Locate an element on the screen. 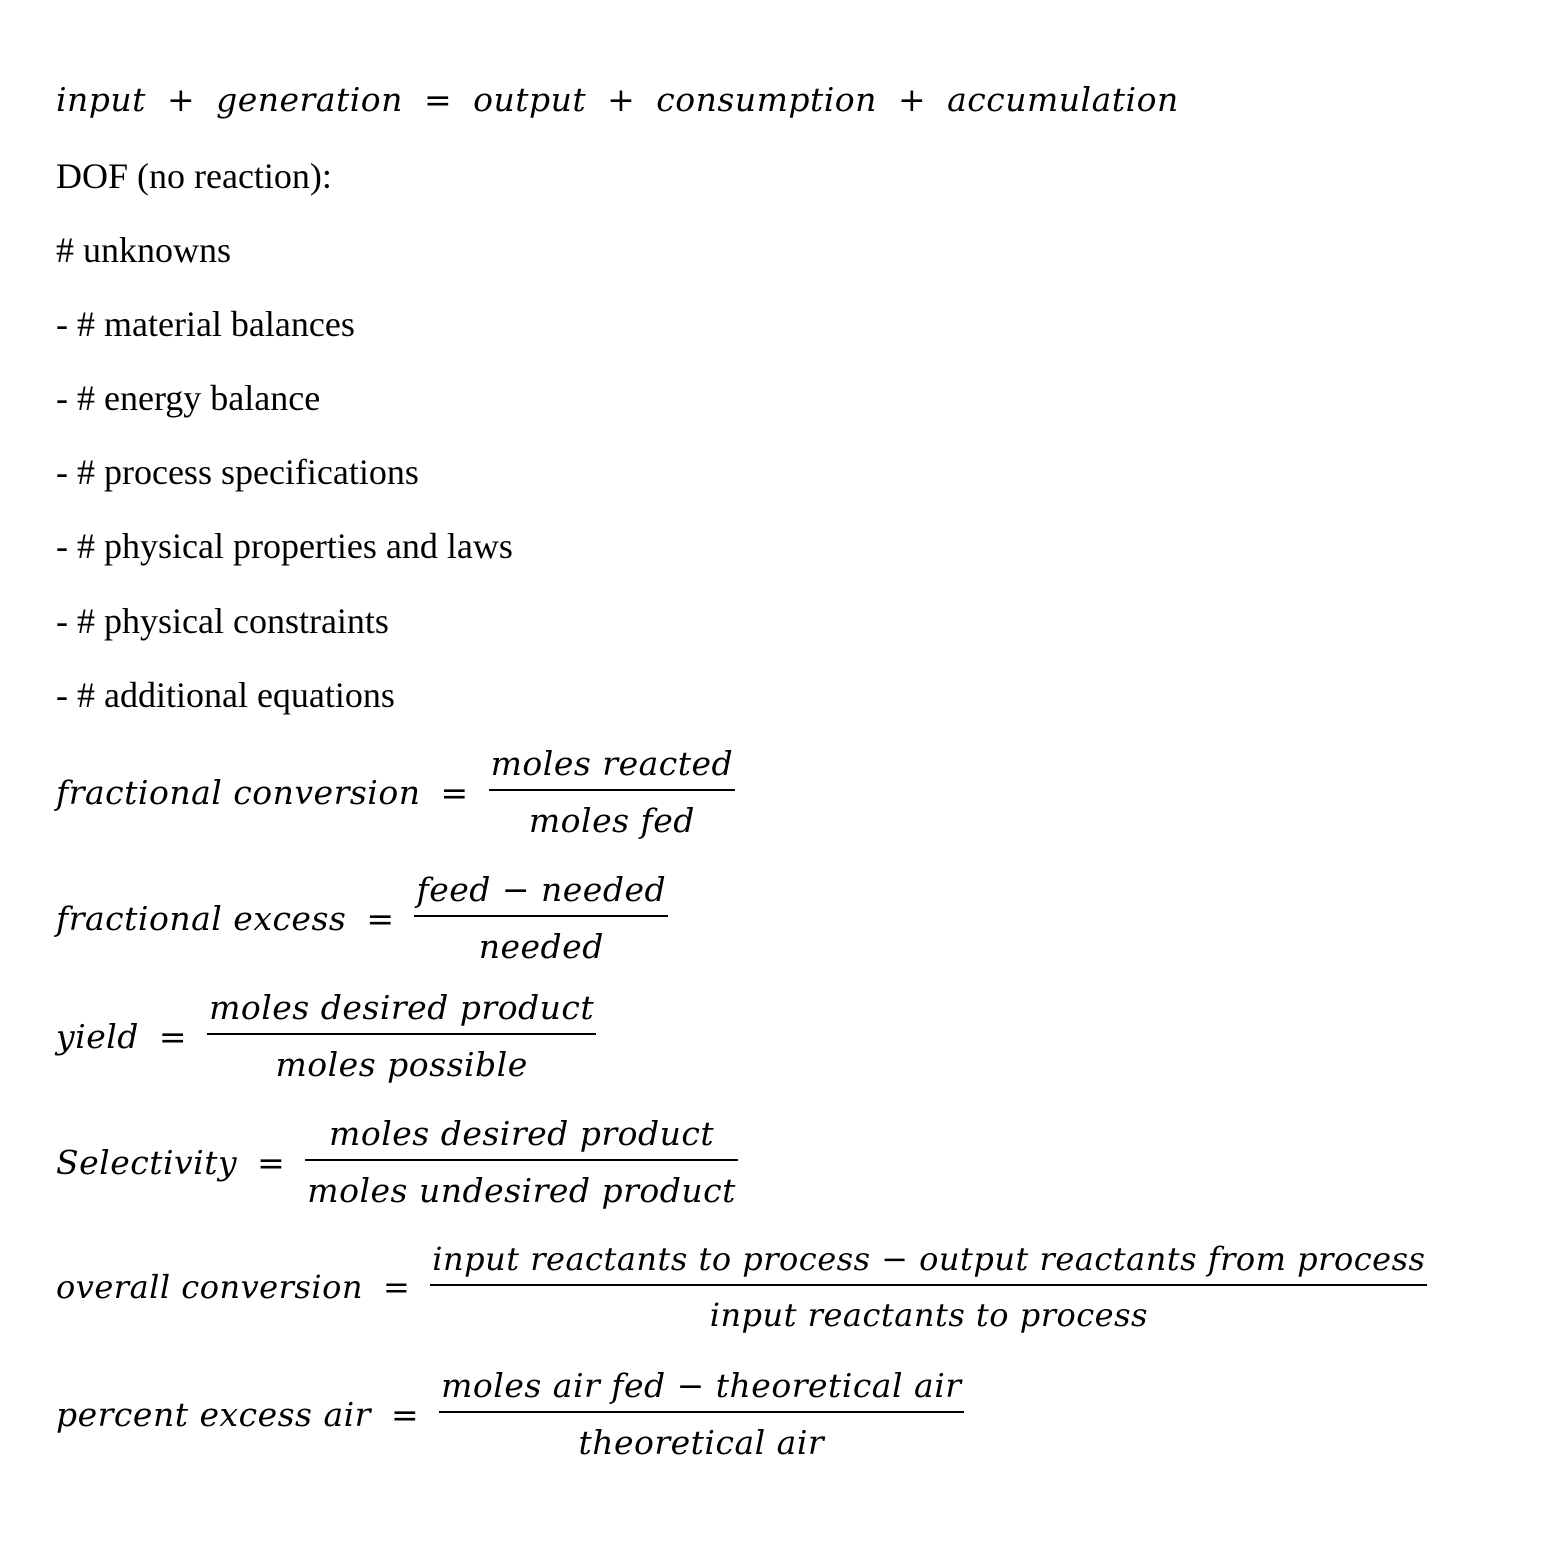 Image resolution: width=1562 pixels, height=1550 pixels. fraction-denominator: needed is located at coordinates (541, 946).